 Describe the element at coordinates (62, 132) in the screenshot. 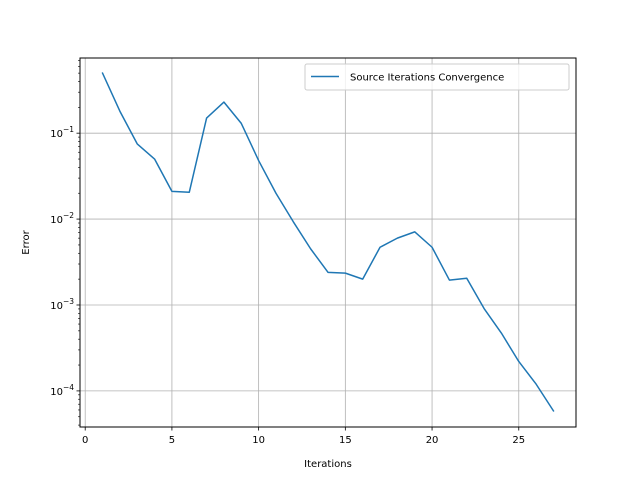

I see `y-tick-label: 10⁻¹` at that location.